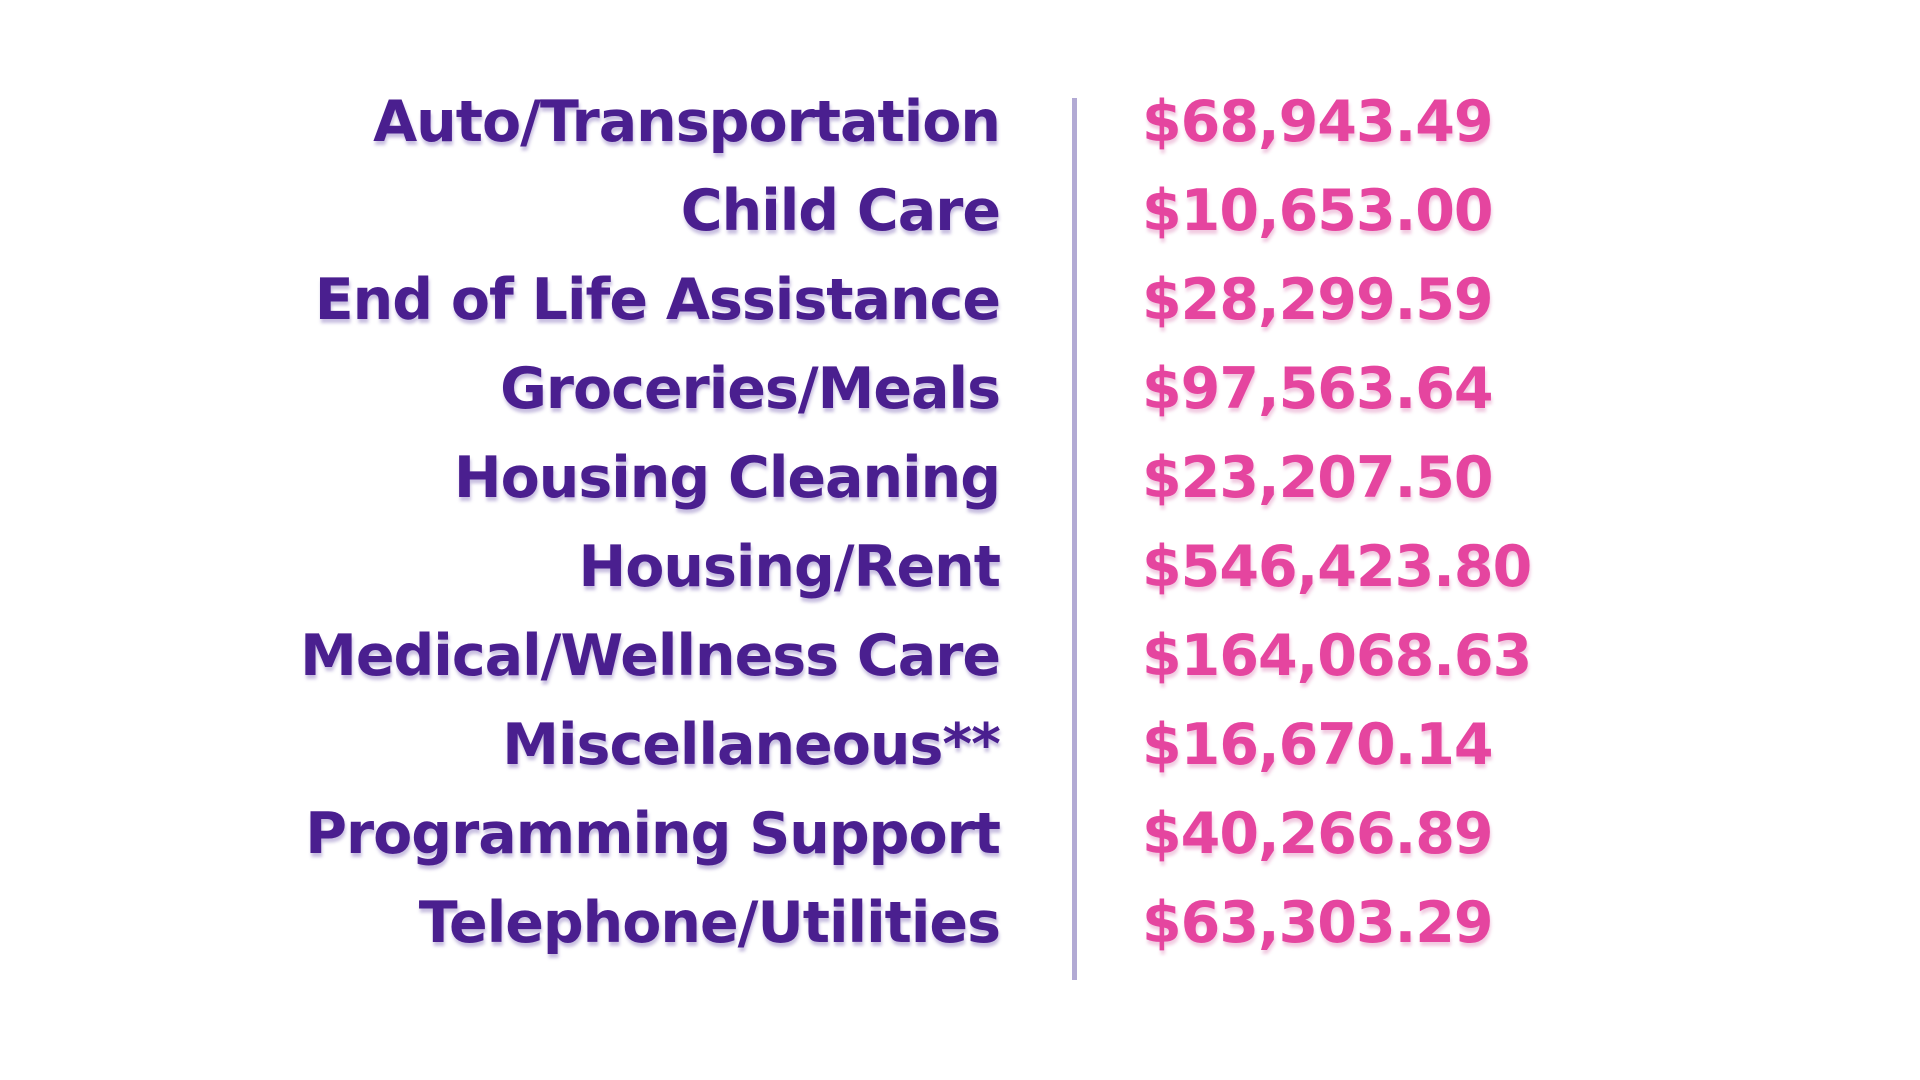 The height and width of the screenshot is (1080, 1920). I want to click on amount-value: $68,943.49, so click(1318, 122).